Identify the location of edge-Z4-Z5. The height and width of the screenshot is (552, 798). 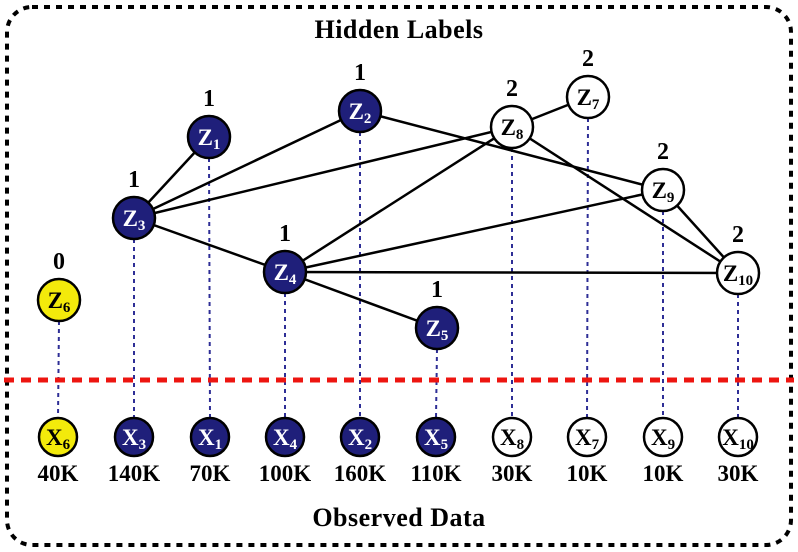
(361, 300).